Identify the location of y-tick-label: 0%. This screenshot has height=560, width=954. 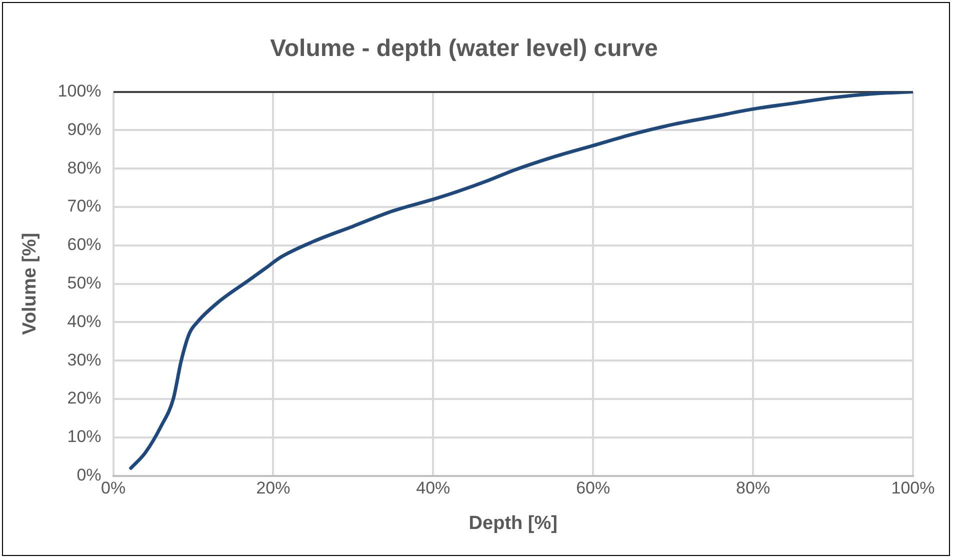
(89, 474).